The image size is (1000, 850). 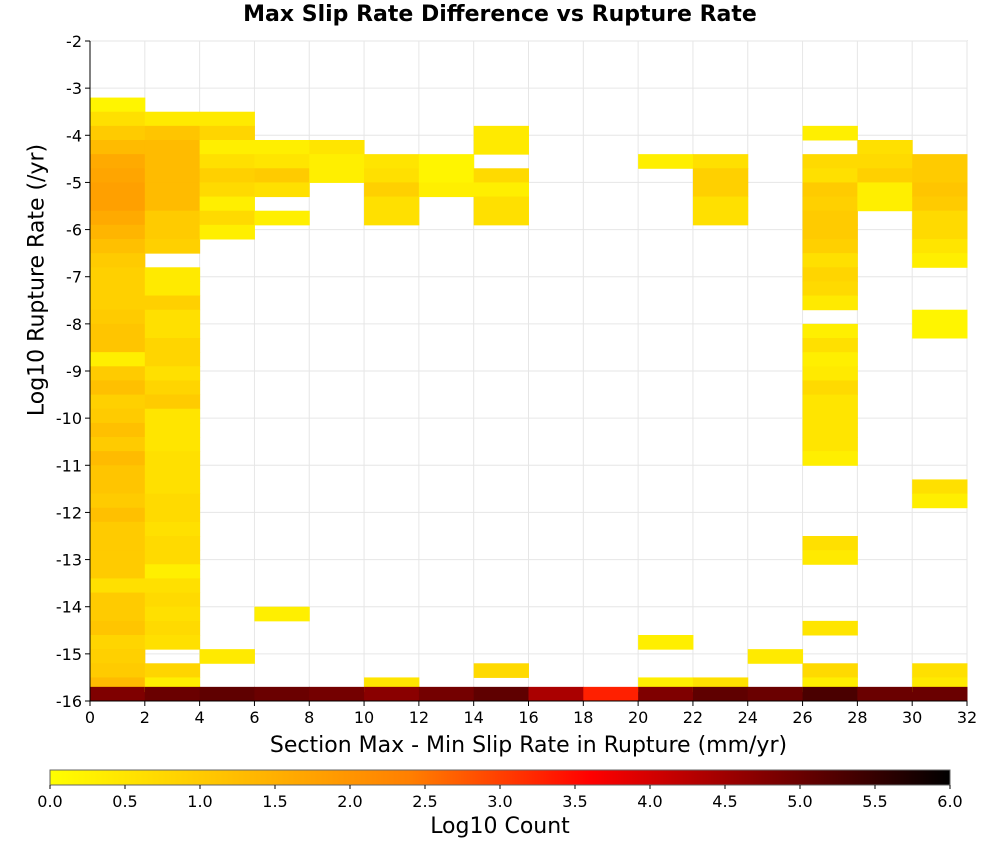 What do you see at coordinates (74, 371) in the screenshot?
I see `y-tick-label: -9` at bounding box center [74, 371].